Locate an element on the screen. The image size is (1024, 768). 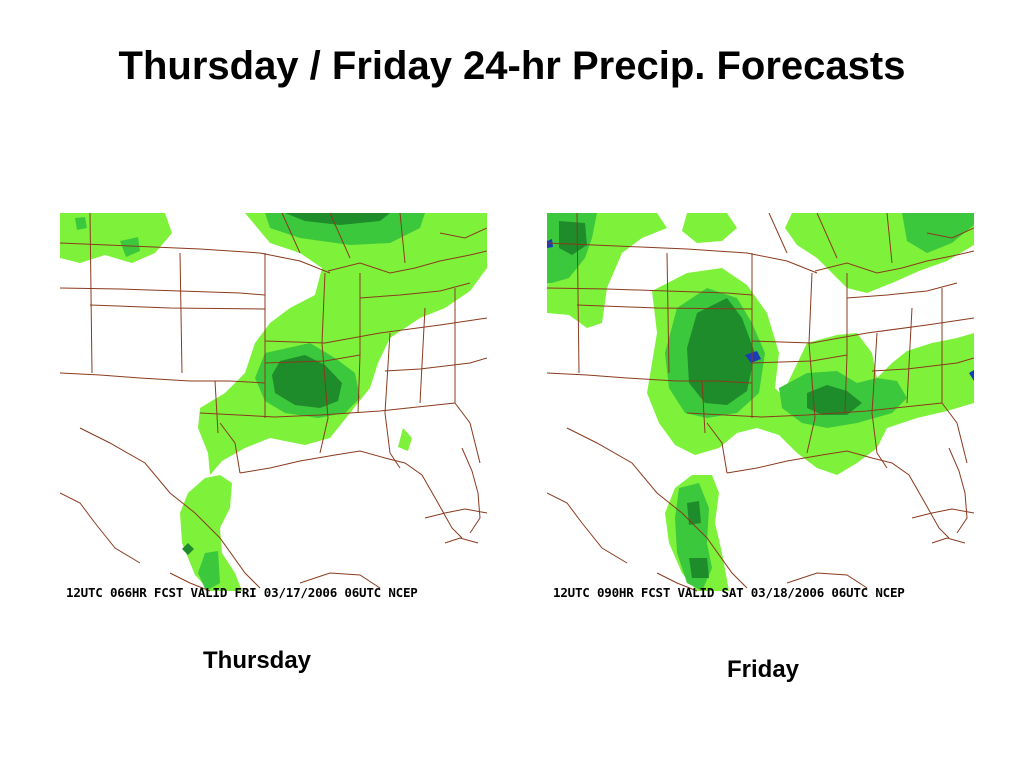
thursday-label: Thursday is located at coordinates (257, 660).